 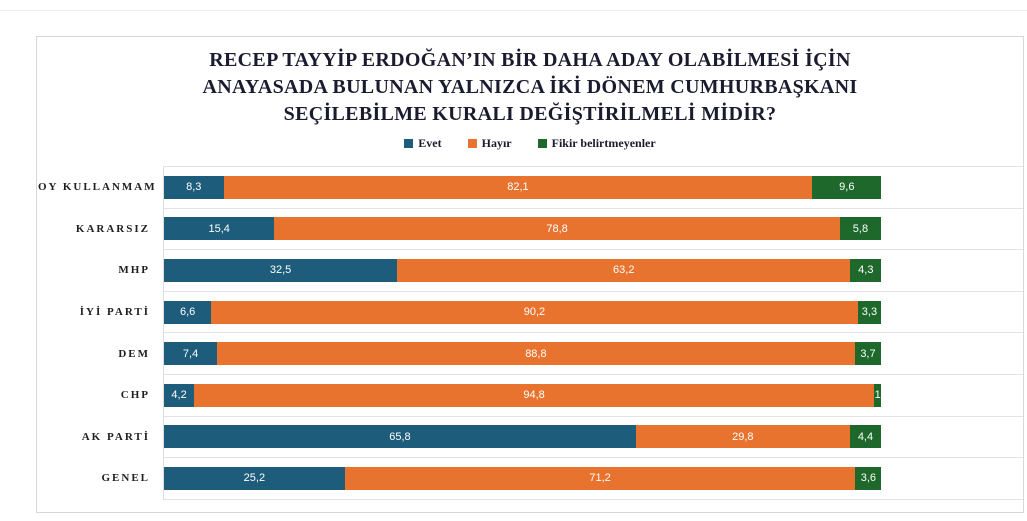 What do you see at coordinates (542, 143) in the screenshot?
I see `legend-marker-fikir-belirtmeyenler-icon` at bounding box center [542, 143].